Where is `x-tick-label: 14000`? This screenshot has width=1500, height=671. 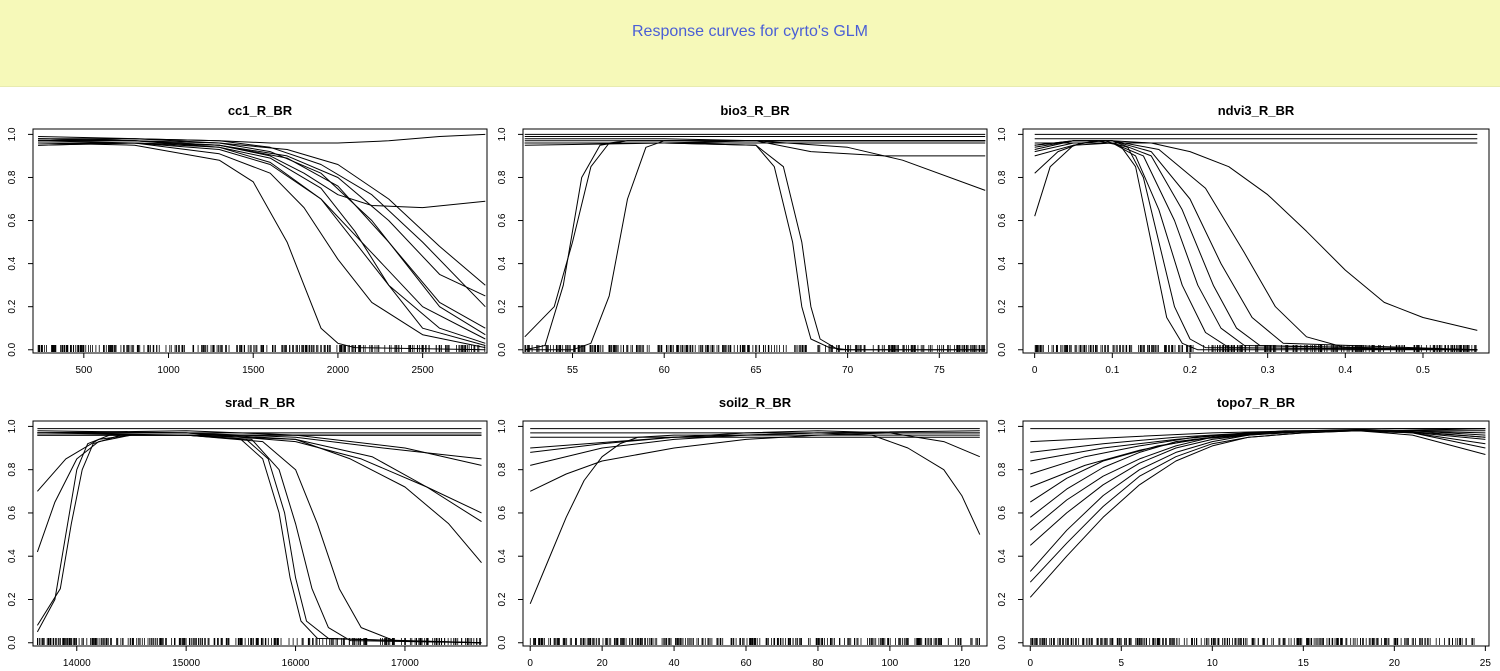
x-tick-label: 14000 is located at coordinates (77, 663).